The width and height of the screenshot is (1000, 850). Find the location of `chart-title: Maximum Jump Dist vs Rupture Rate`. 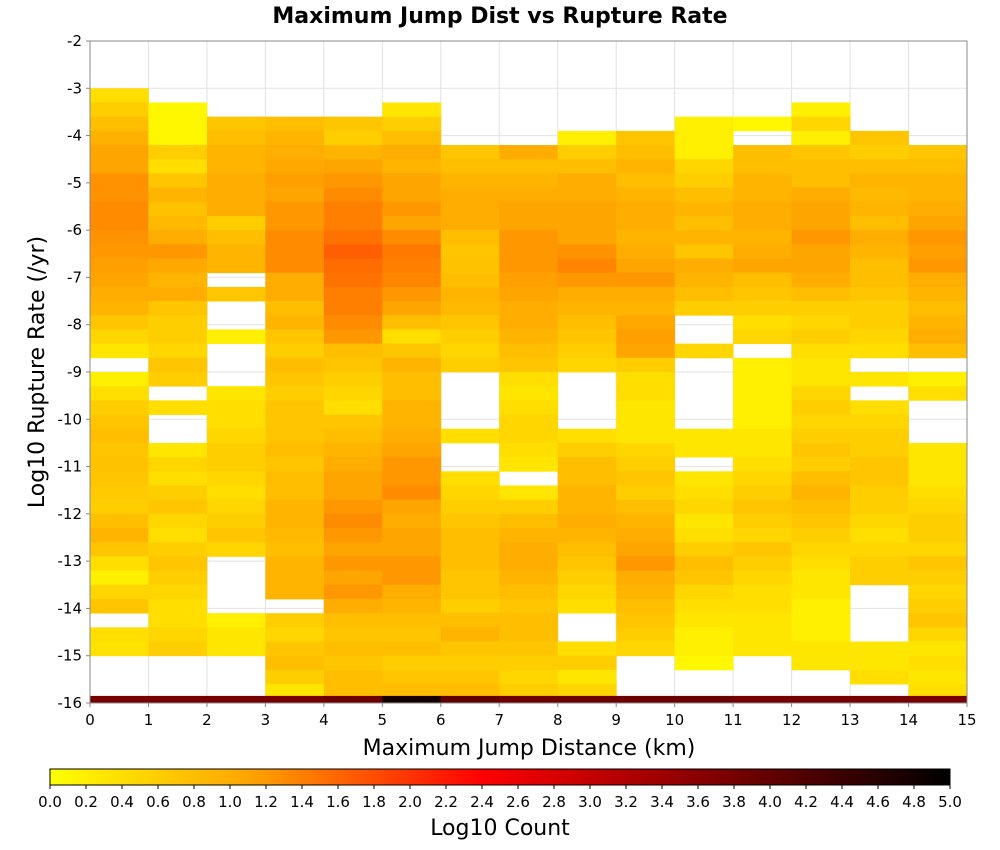

chart-title: Maximum Jump Dist vs Rupture Rate is located at coordinates (499, 16).